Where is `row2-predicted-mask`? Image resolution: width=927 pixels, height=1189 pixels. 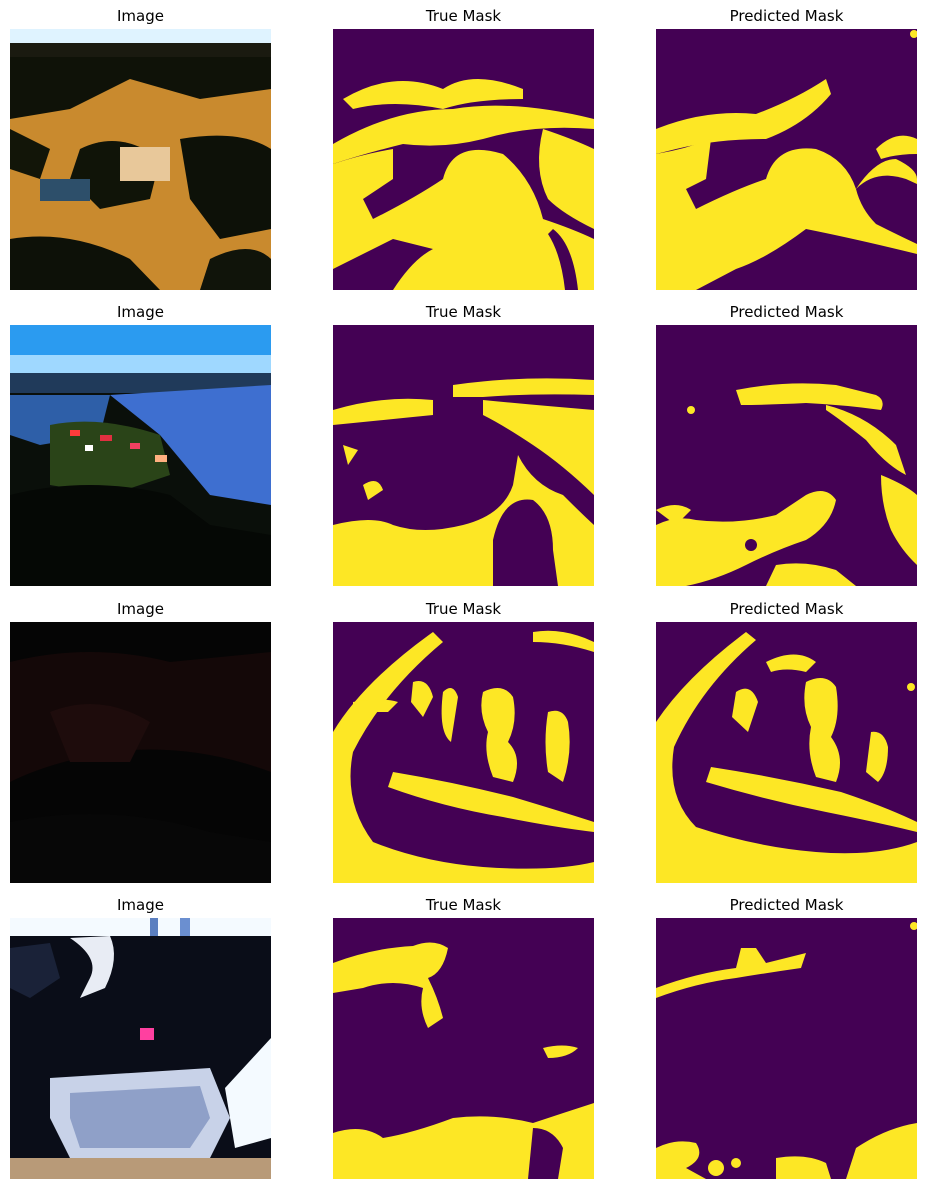 row2-predicted-mask is located at coordinates (786, 455).